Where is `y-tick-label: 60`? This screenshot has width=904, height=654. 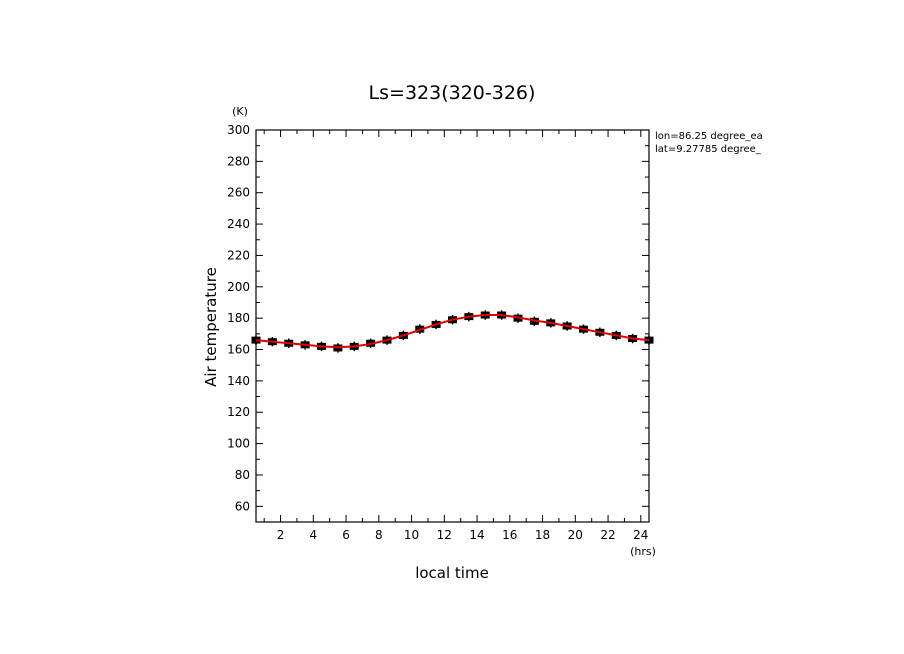
y-tick-label: 60 is located at coordinates (242, 506).